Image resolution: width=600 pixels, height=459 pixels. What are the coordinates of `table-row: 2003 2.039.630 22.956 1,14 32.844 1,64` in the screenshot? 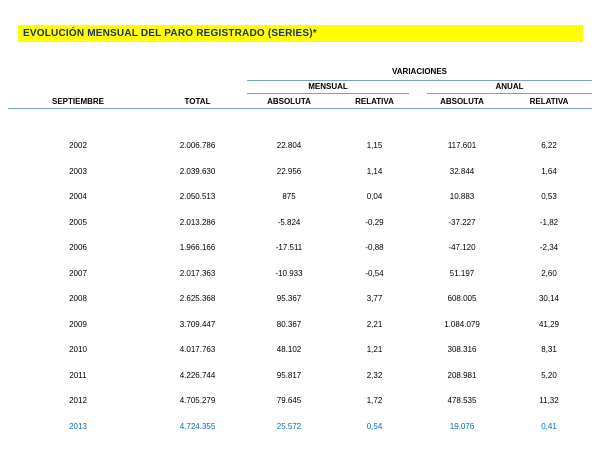 It's located at (300, 172).